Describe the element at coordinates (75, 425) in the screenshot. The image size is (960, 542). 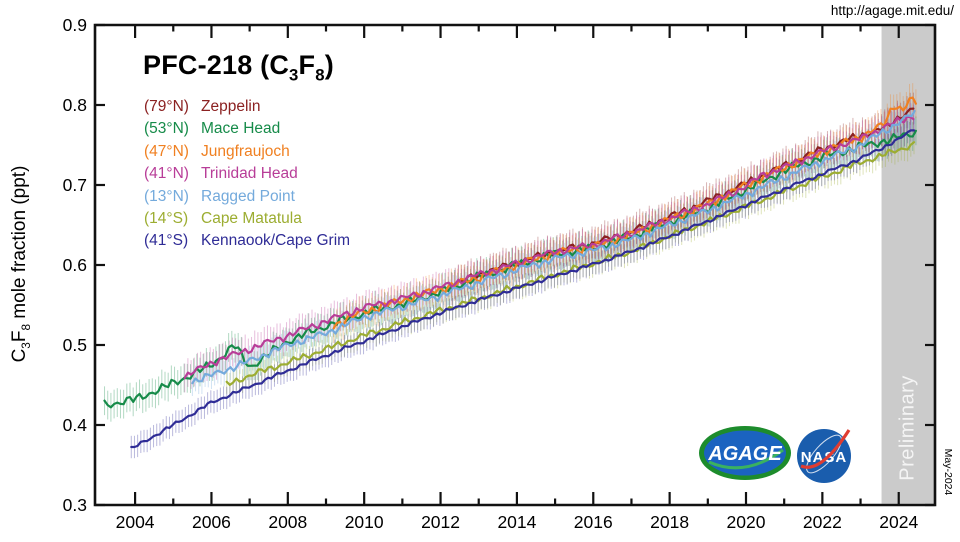
I see `svg-text: 0.4` at that location.